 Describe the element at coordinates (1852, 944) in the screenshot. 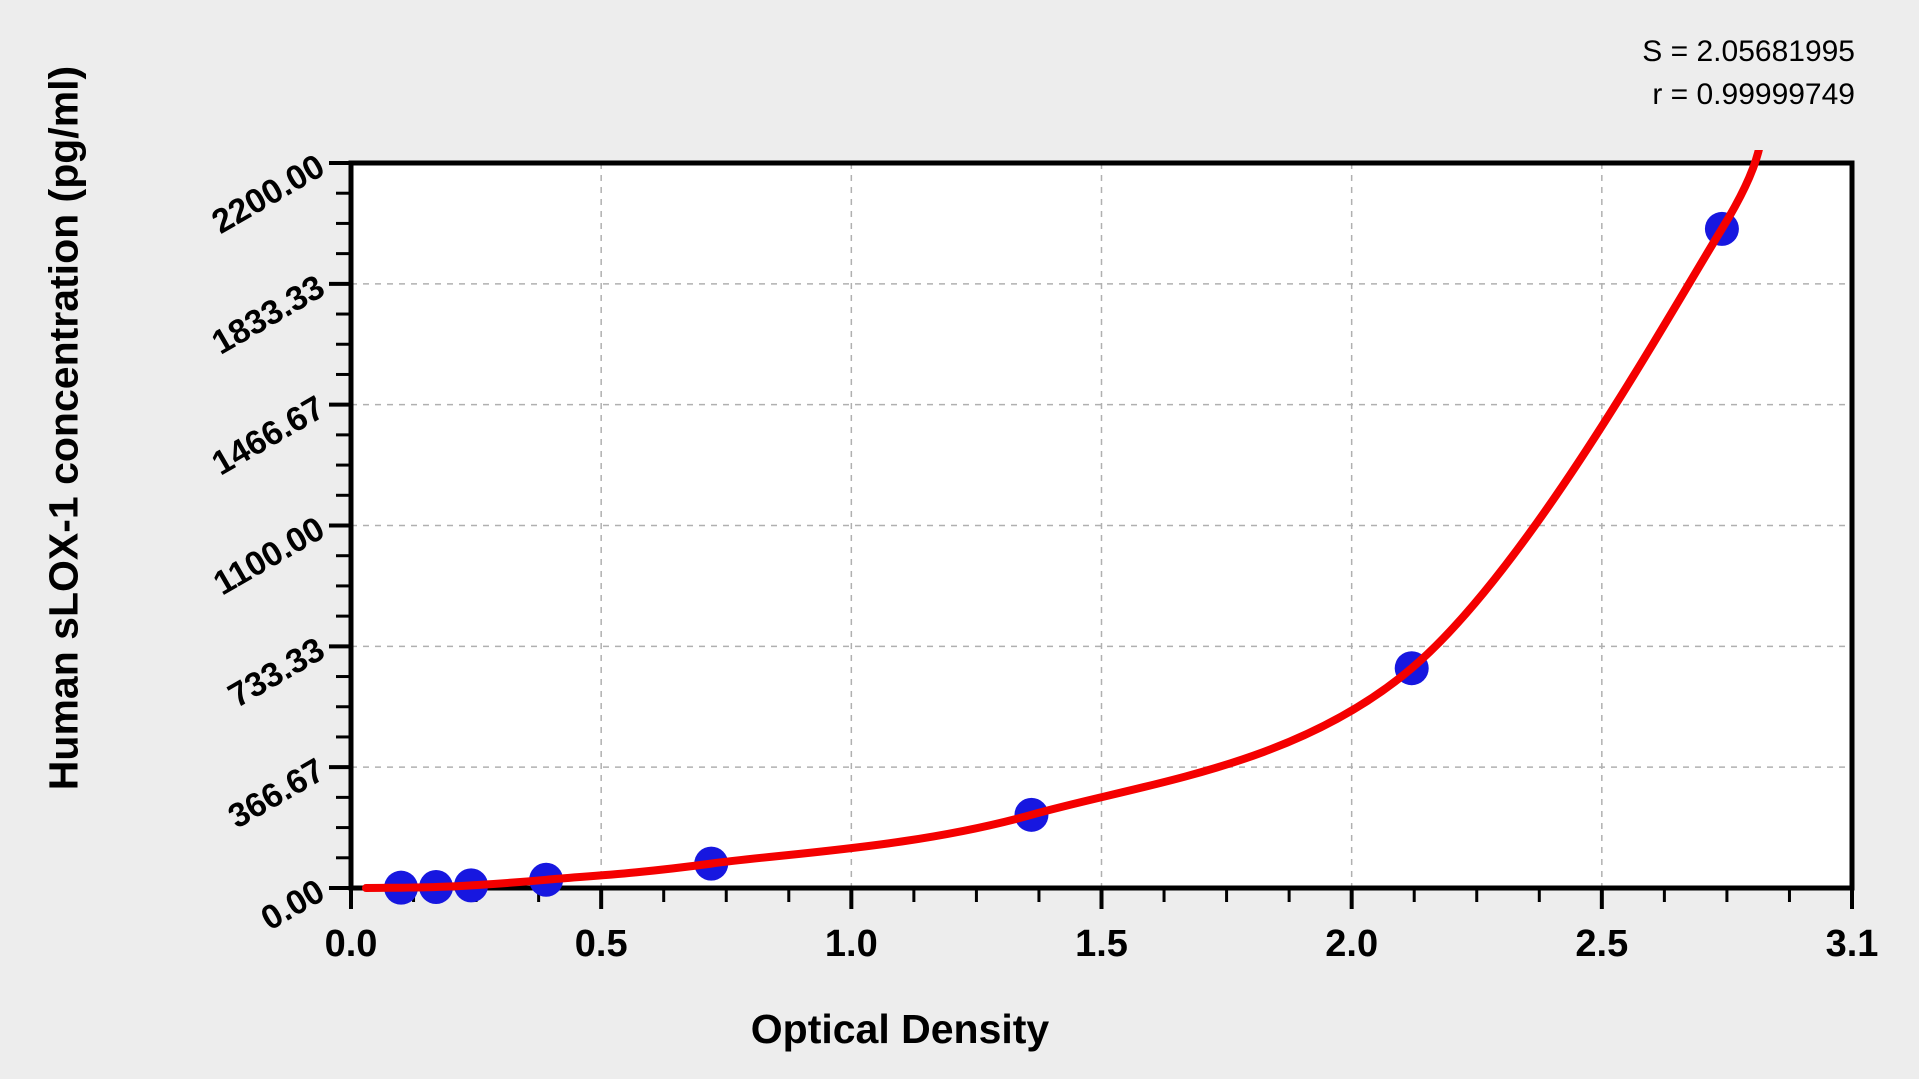

I see `x-axis-end-label: 3.1` at that location.